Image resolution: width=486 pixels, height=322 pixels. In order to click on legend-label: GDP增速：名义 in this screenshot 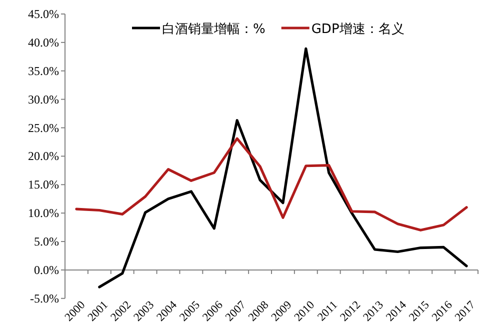, I will do `click(357, 29)`.